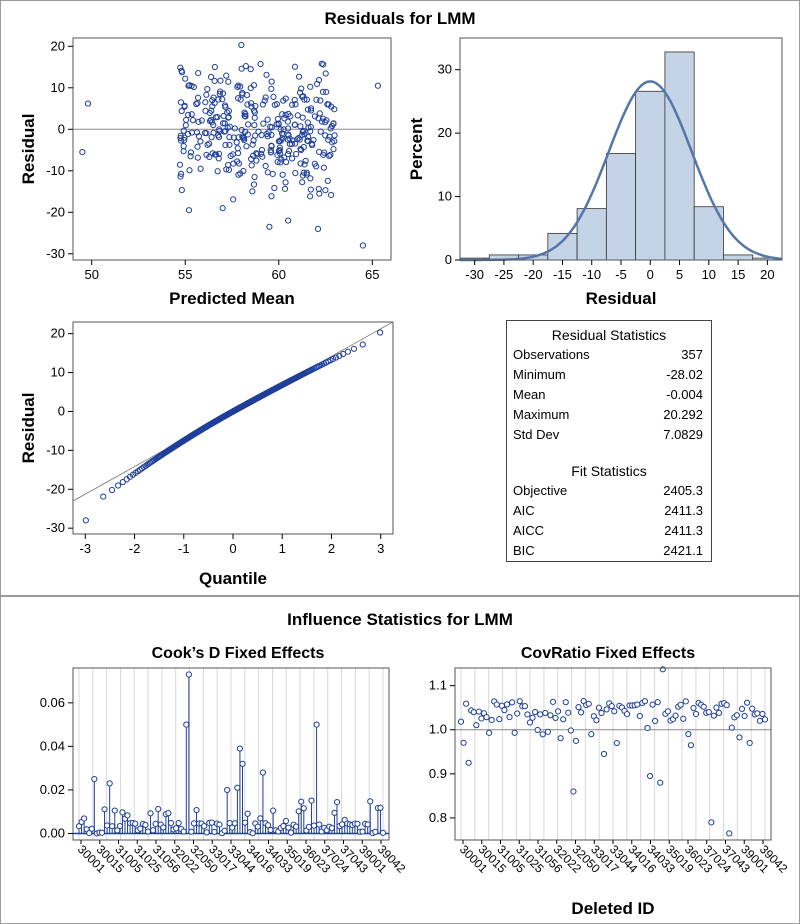 This screenshot has width=800, height=924. I want to click on y-tick-label: -30, so click(55, 527).